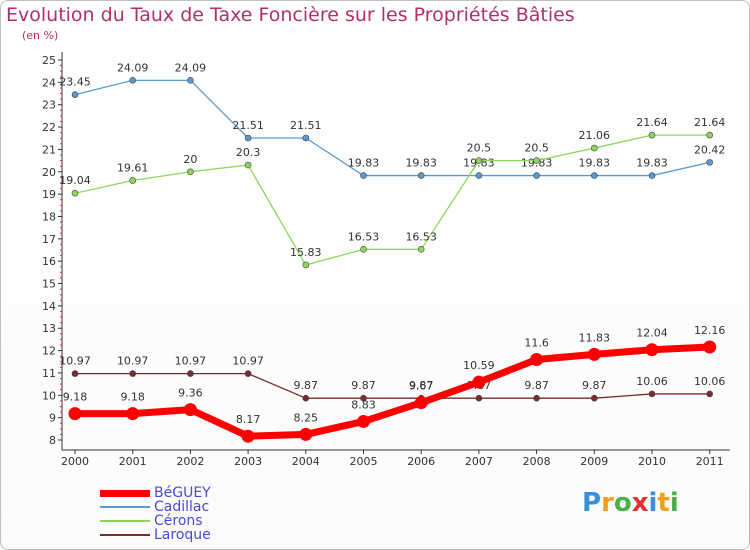 The height and width of the screenshot is (550, 750). What do you see at coordinates (182, 507) in the screenshot?
I see `legend-label: Cadillac` at bounding box center [182, 507].